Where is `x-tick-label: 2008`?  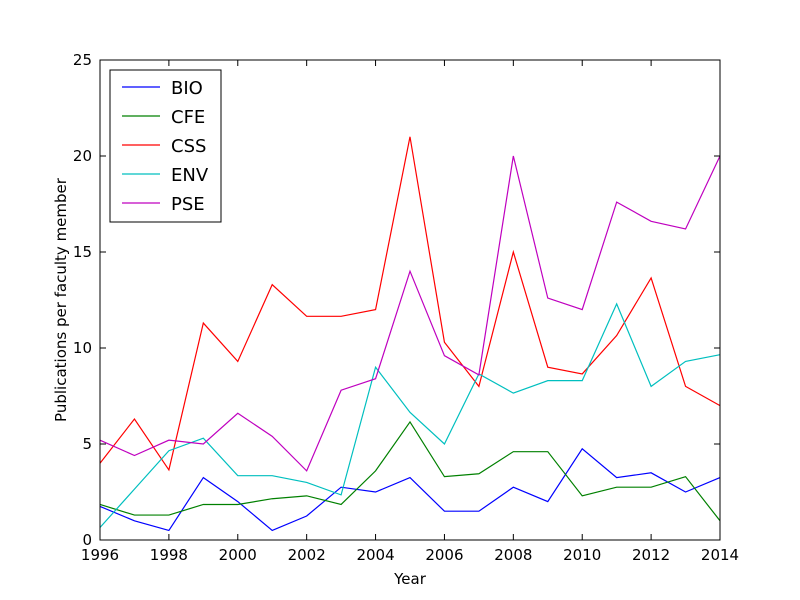 x-tick-label: 2008 is located at coordinates (513, 555).